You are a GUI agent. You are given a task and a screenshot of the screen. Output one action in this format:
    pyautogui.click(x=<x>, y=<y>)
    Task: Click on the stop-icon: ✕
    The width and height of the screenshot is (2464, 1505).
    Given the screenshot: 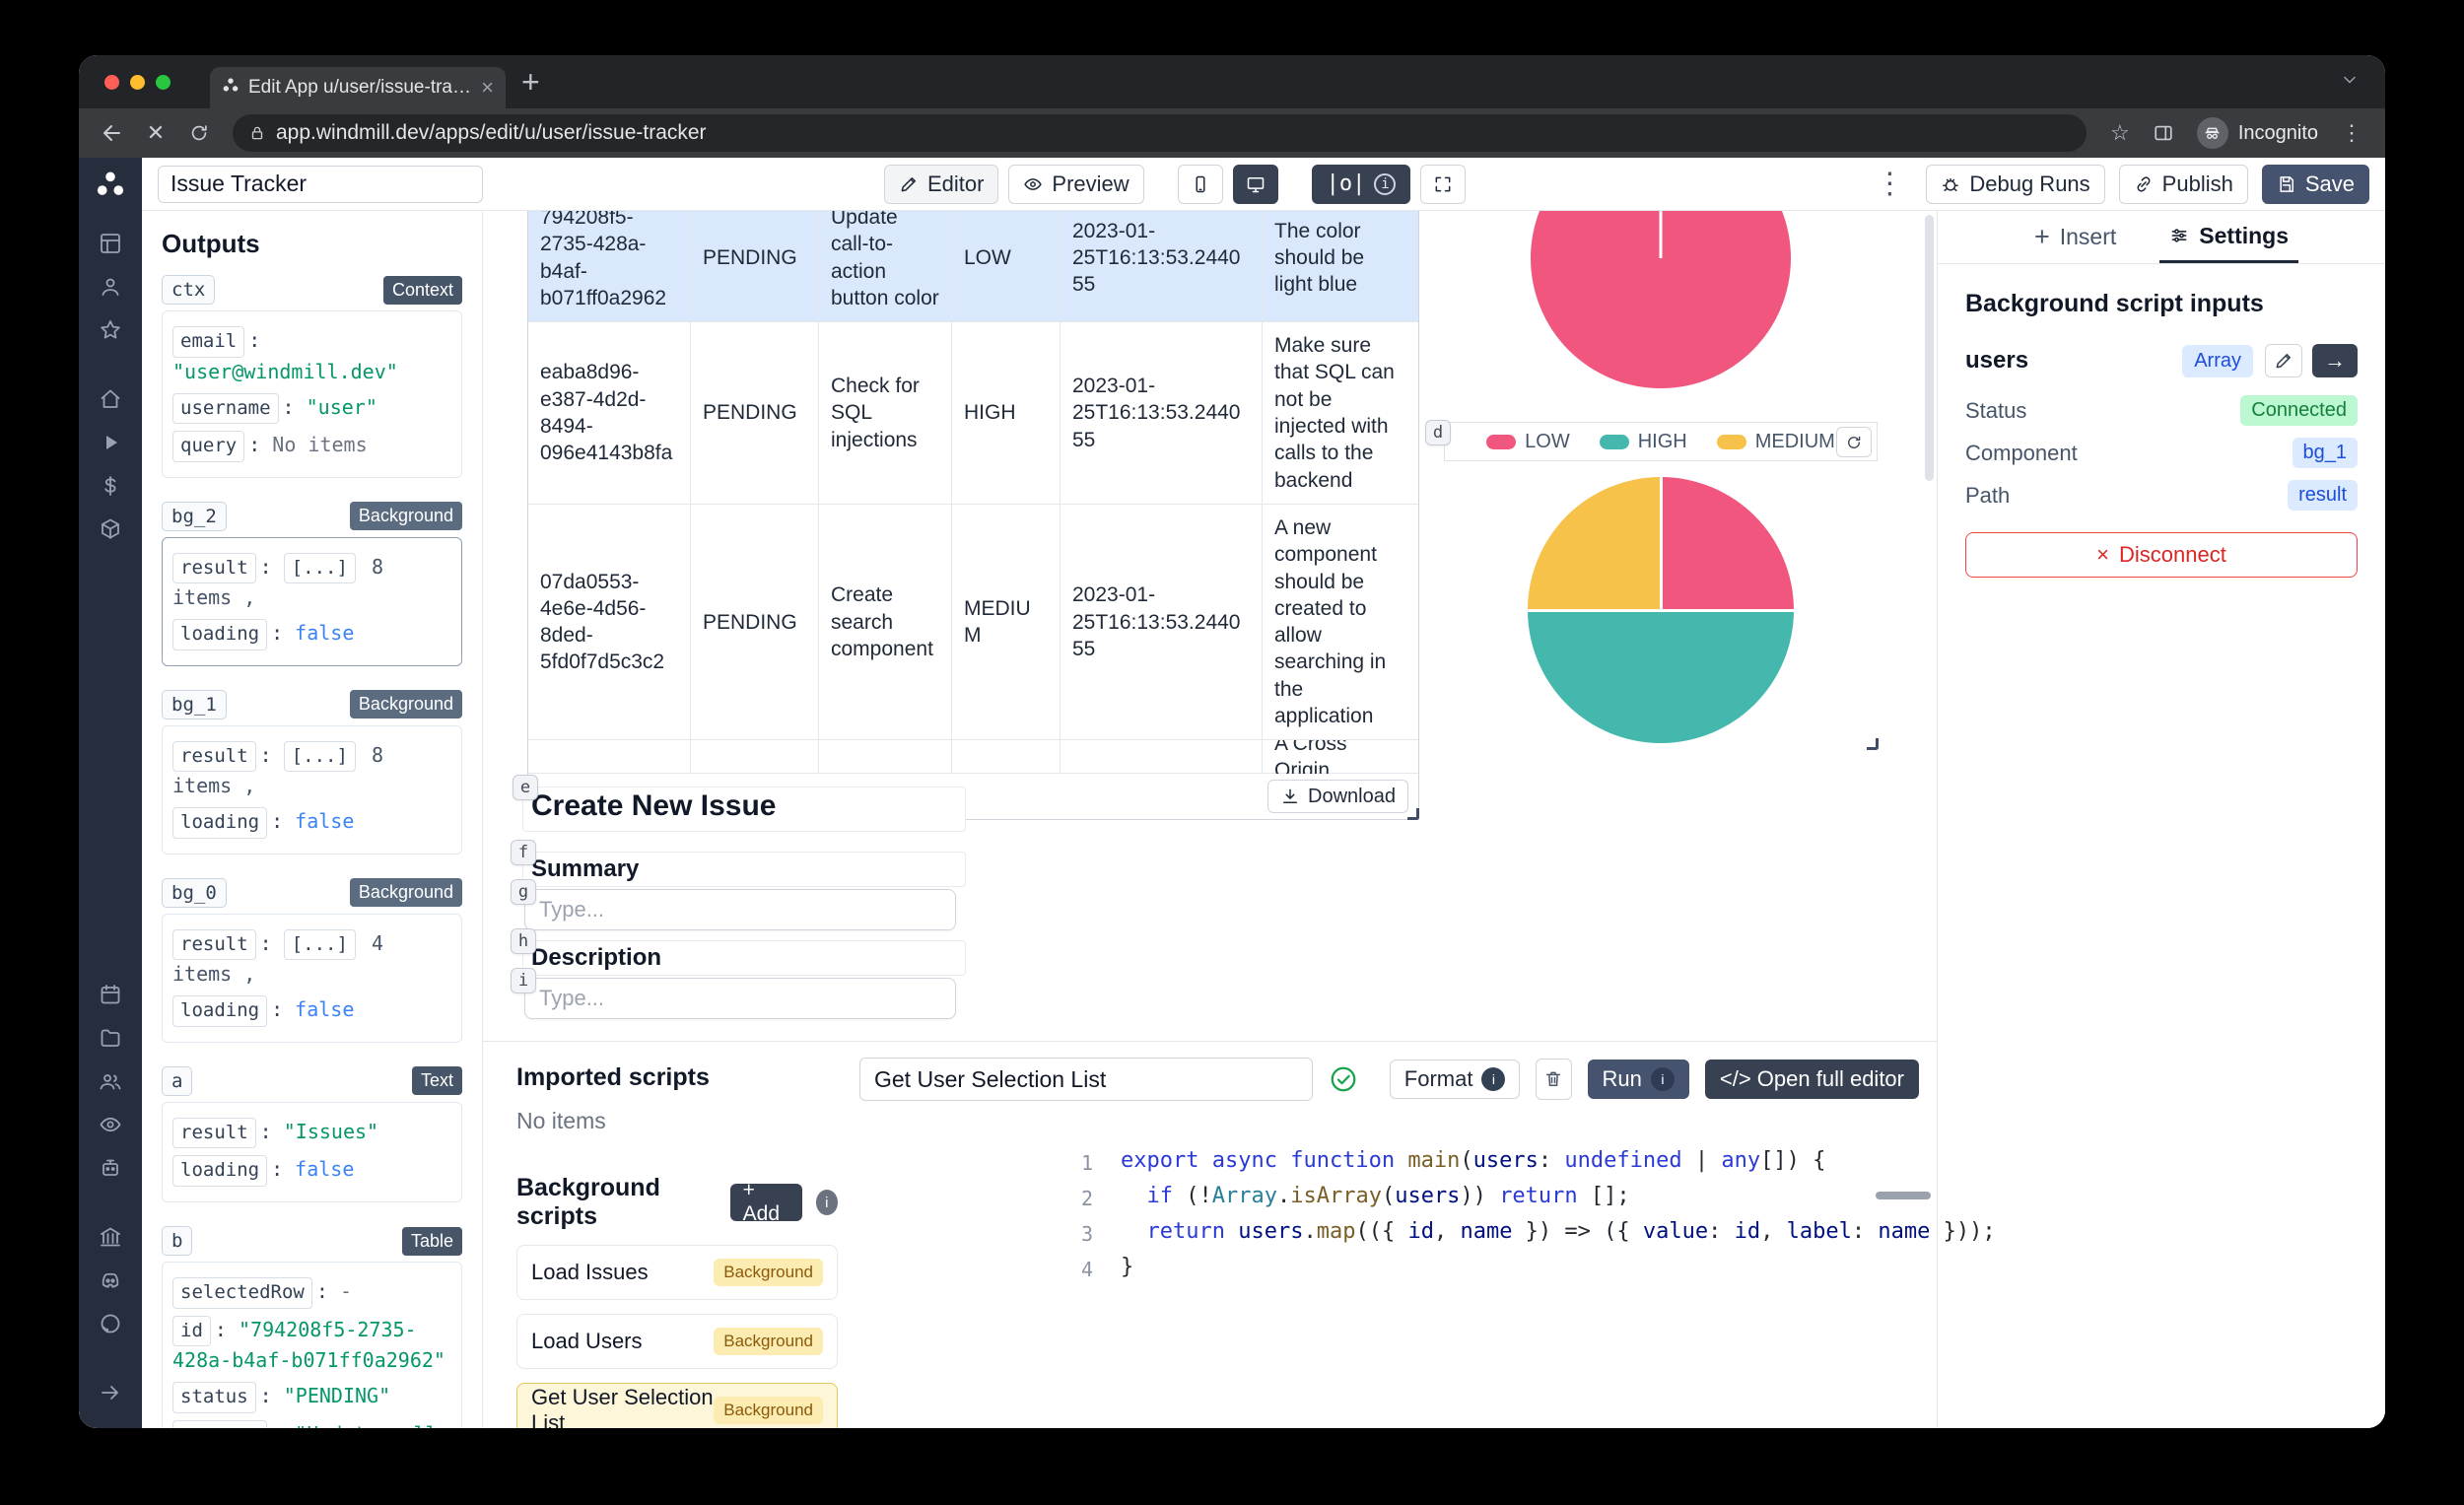 What is the action you would take?
    pyautogui.click(x=156, y=132)
    